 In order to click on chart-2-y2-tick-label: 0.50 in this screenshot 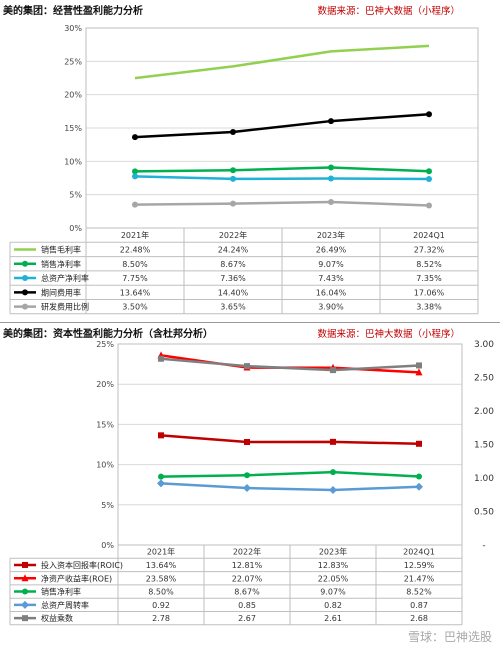, I will do `click(484, 513)`.